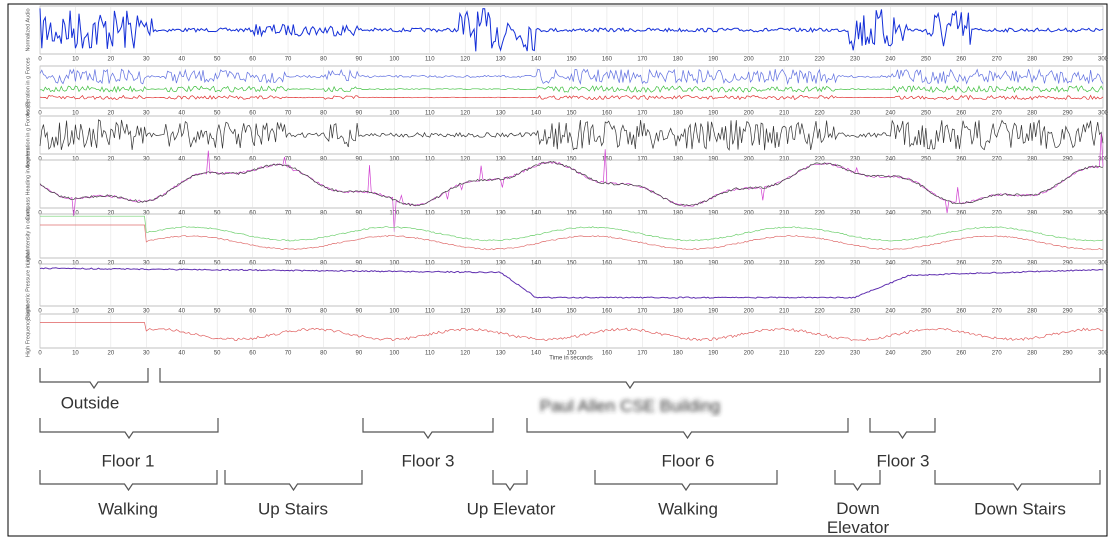 Image resolution: width=1109 pixels, height=538 pixels. Describe the element at coordinates (90, 402) in the screenshot. I see `annotation-label: Outside` at that location.